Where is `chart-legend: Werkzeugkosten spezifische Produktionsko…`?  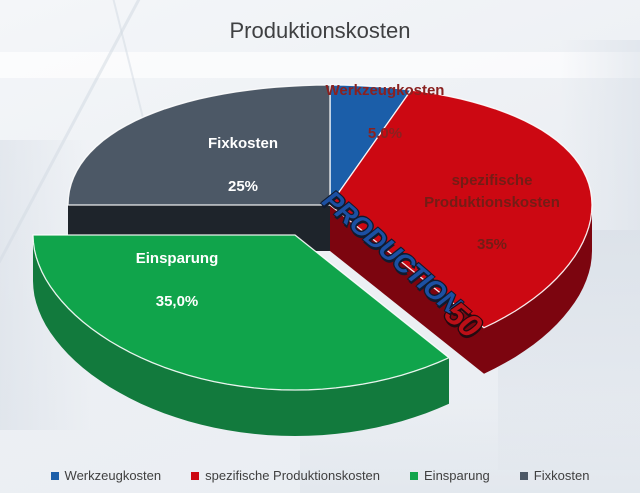
chart-legend: Werkzeugkosten spezifische Produktionsko… is located at coordinates (320, 475).